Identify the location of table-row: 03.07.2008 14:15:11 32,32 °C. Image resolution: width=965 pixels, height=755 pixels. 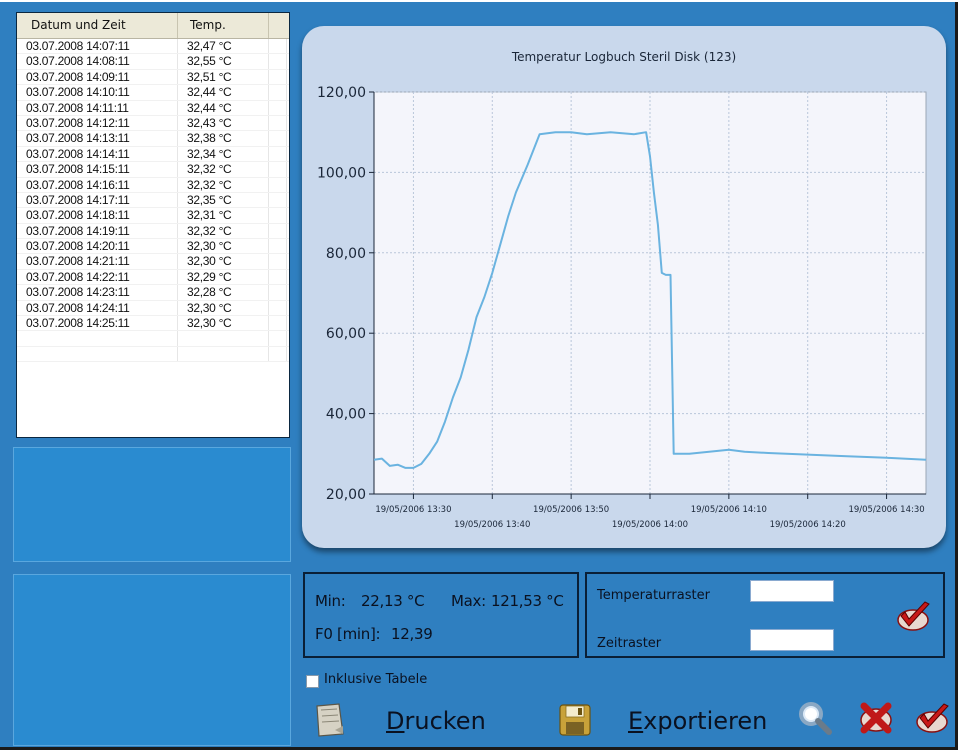
(153, 170).